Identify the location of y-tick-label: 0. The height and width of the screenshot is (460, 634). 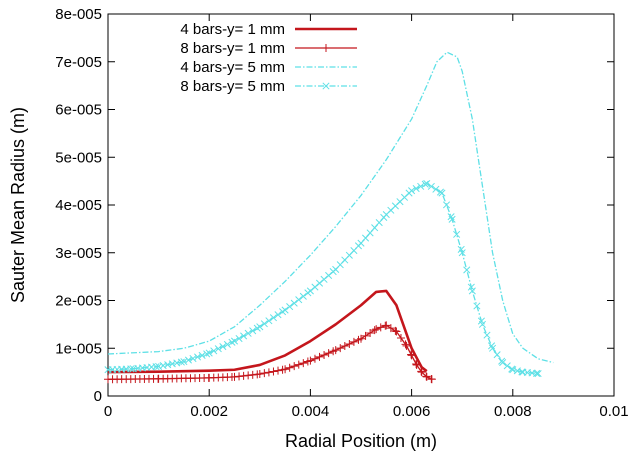
(98, 396).